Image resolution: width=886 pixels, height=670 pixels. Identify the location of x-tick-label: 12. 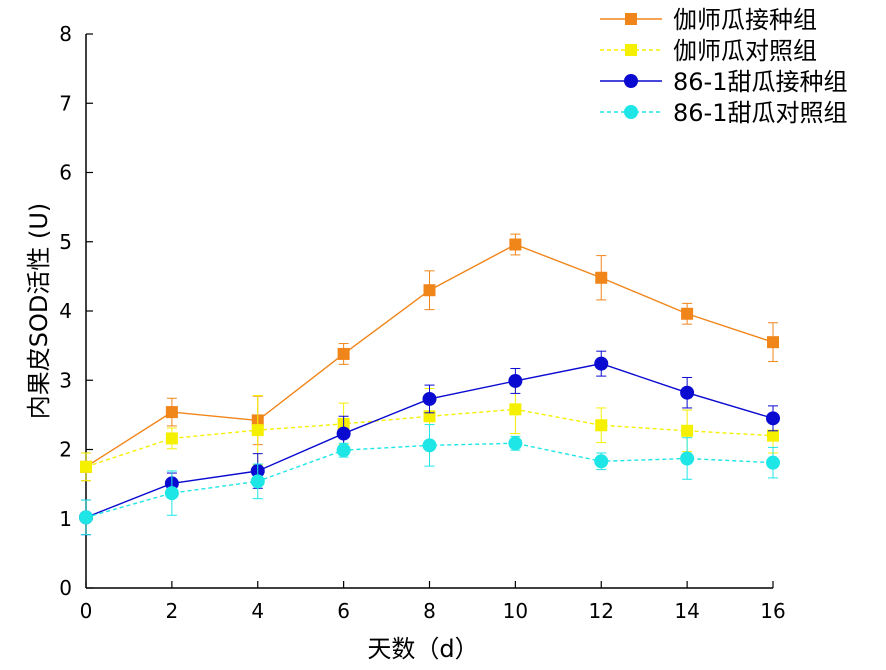
(601, 611).